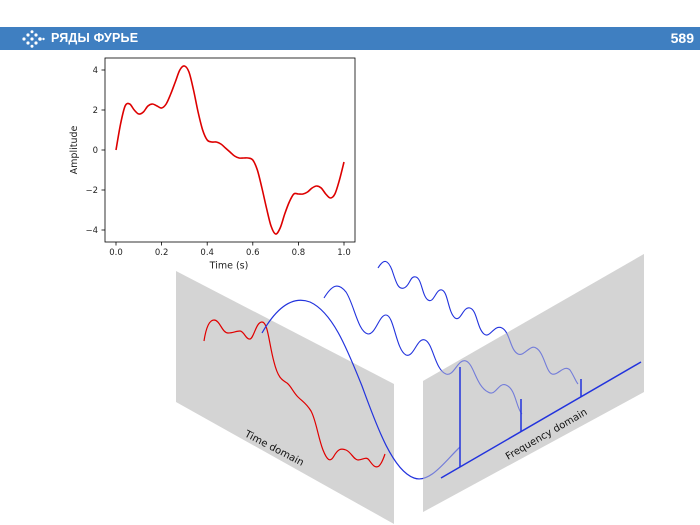 This screenshot has width=700, height=525. Describe the element at coordinates (350, 38) in the screenshot. I see `header-bar: РЯДЫ ФУРЬЕ 589` at that location.